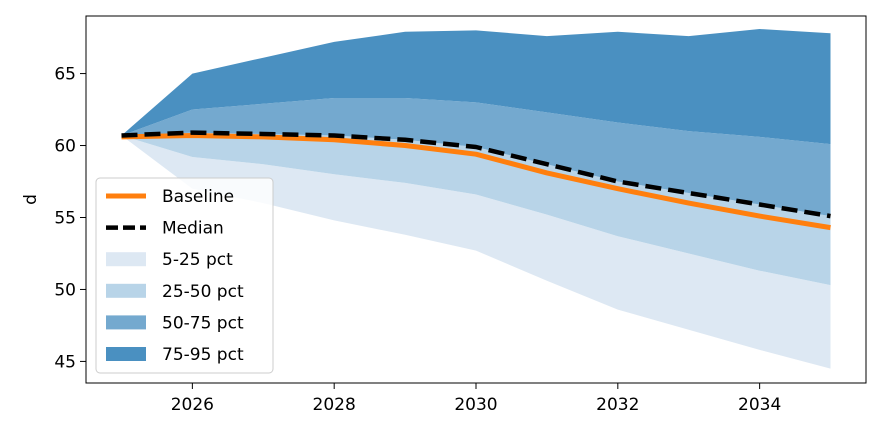  I want to click on x-tick-label: 2026, so click(192, 405).